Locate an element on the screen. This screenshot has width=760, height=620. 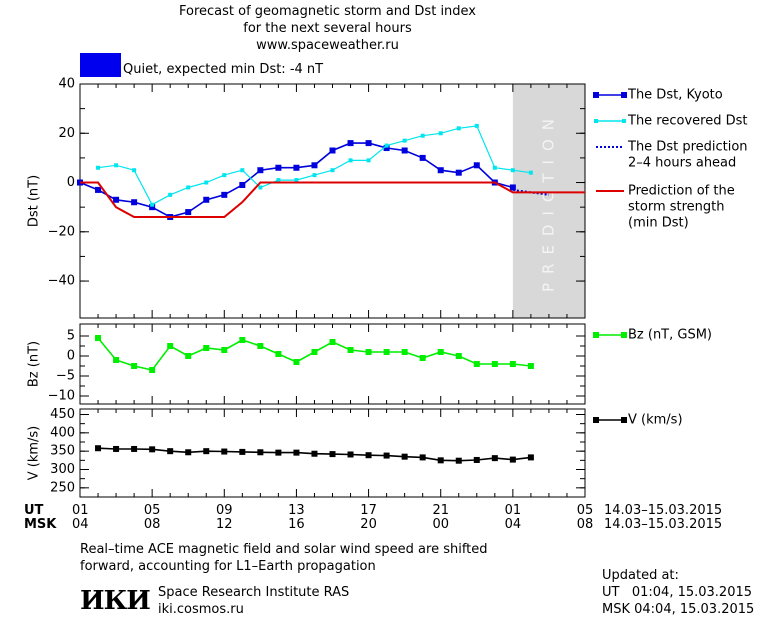
updated-ut: UT 01:04, 15.03.2015 is located at coordinates (677, 592).